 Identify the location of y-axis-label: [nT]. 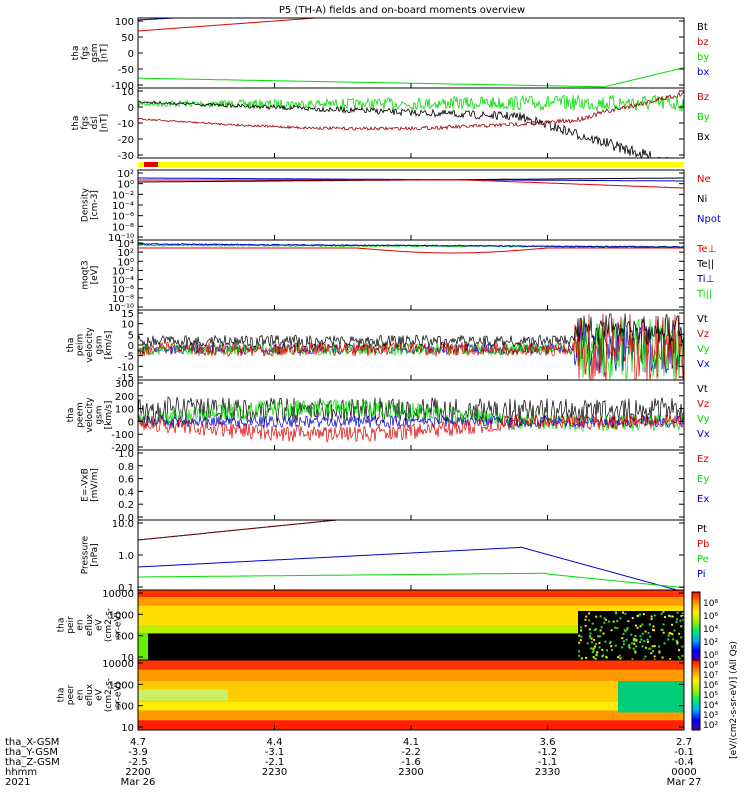
(104, 53).